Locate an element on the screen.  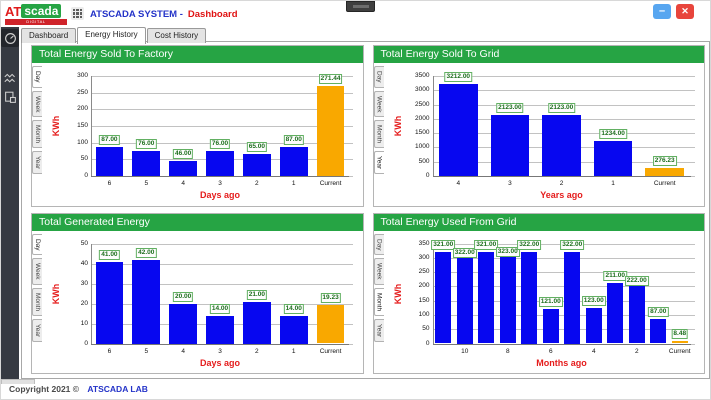
y-axis-tick: 40 is located at coordinates (84, 263).